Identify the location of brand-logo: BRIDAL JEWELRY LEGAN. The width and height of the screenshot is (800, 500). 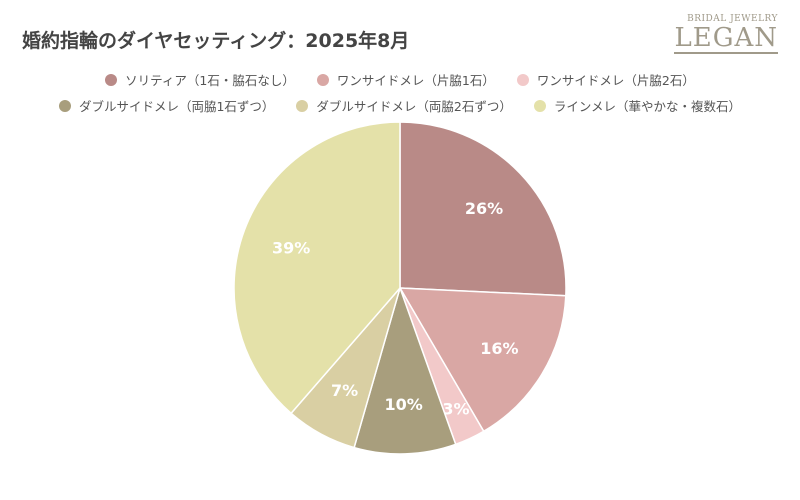
(726, 34).